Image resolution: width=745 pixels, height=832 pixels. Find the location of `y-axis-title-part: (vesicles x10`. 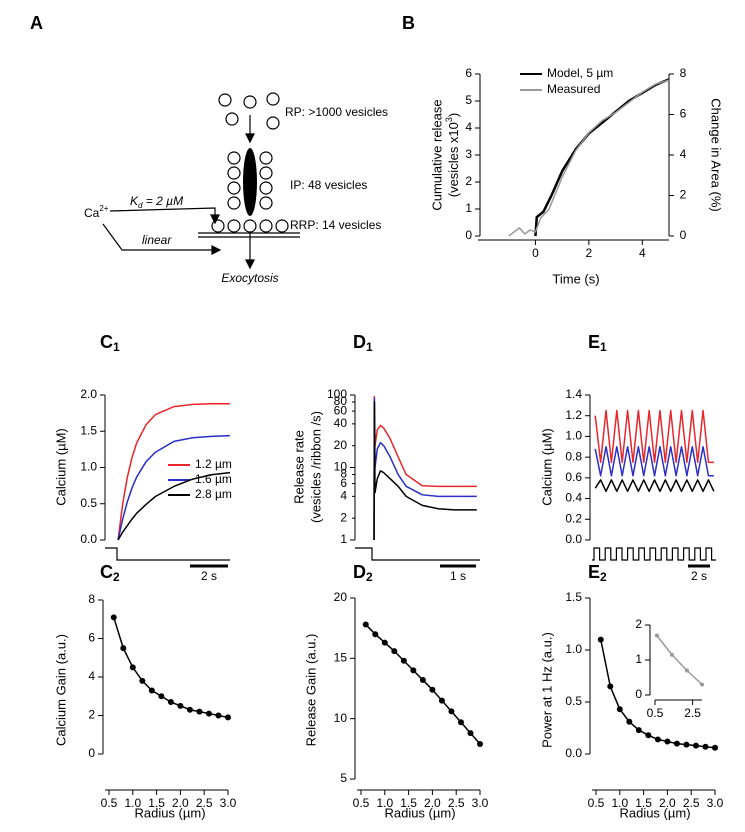

y-axis-title-part: (vesicles x10 is located at coordinates (453, 159).